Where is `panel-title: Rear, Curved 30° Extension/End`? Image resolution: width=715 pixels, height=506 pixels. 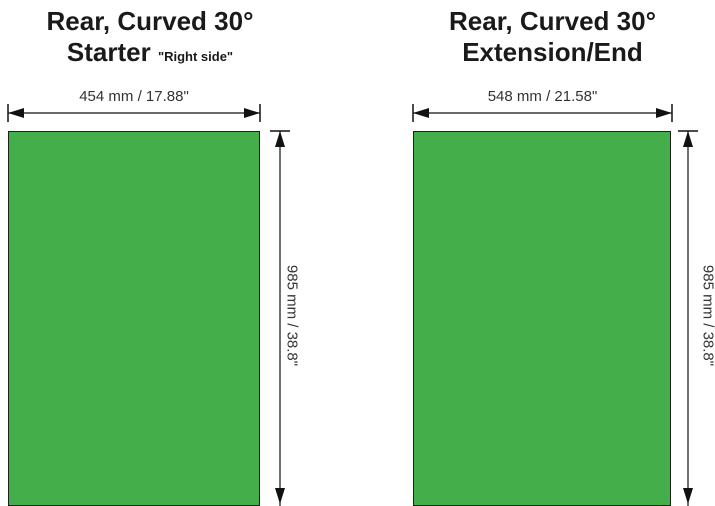 panel-title: Rear, Curved 30° Extension/End is located at coordinates (552, 37).